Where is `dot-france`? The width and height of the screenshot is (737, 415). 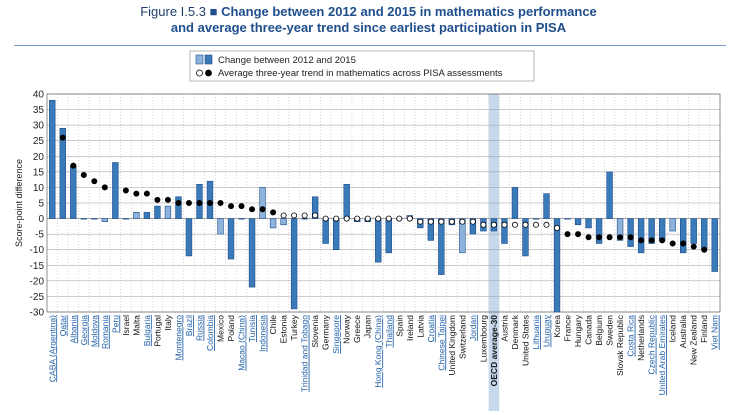 dot-france is located at coordinates (567, 234).